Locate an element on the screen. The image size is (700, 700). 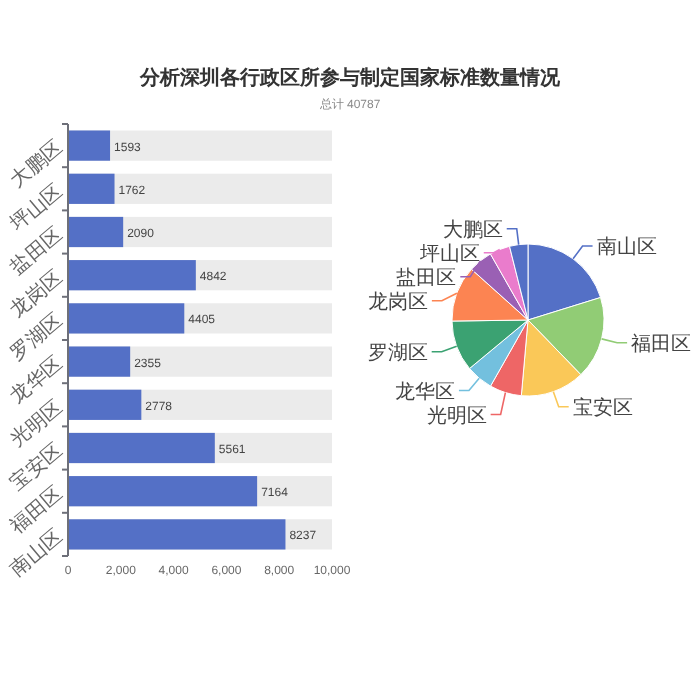
slice-label: 龙华区 is located at coordinates (424, 391).